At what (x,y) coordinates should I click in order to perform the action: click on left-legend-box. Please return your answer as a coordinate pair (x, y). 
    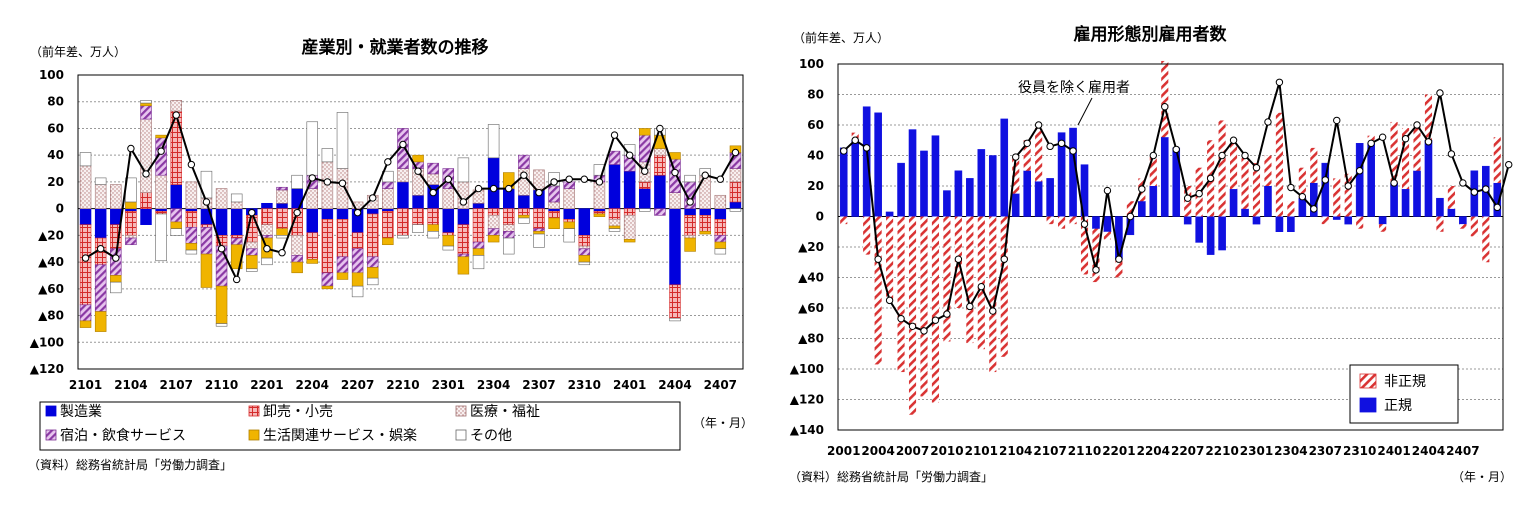
    Looking at the image, I should click on (360, 426).